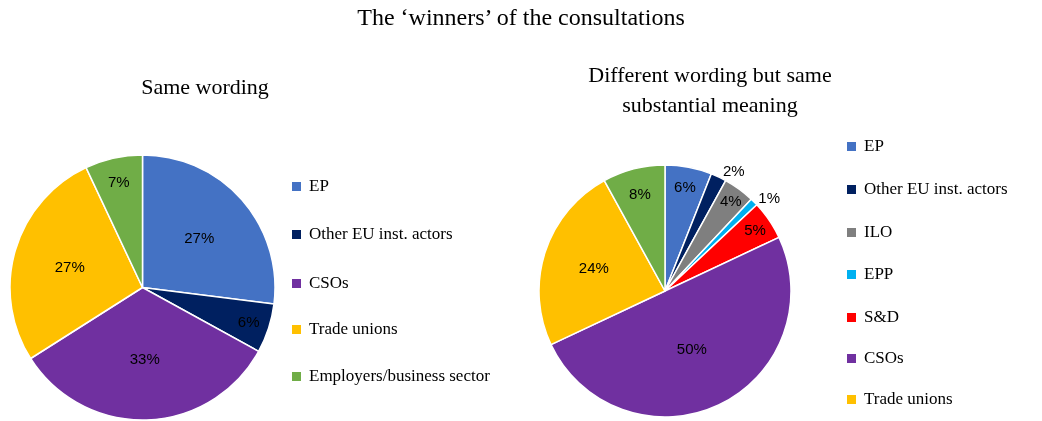 The width and height of the screenshot is (1042, 421). Describe the element at coordinates (878, 232) in the screenshot. I see `legend-label: ILO` at that location.